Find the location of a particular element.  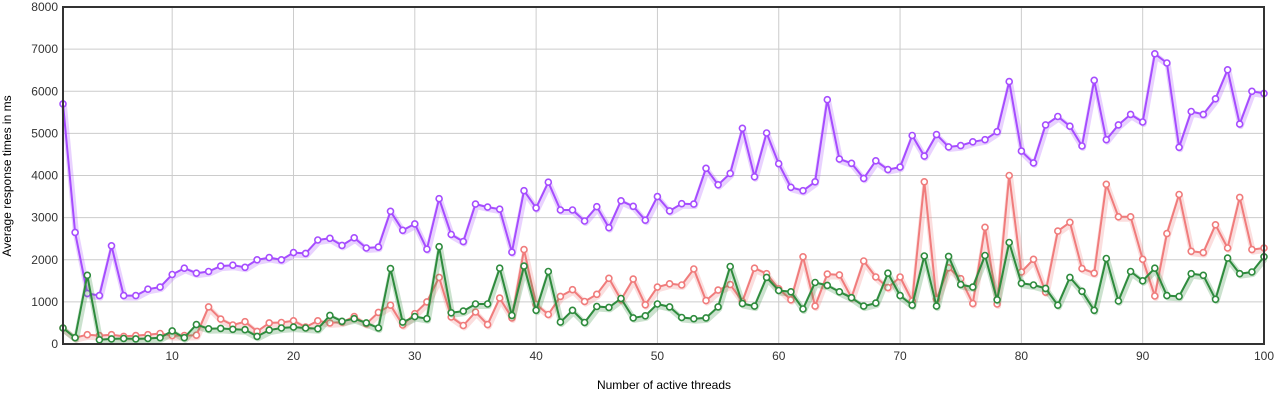

y-axis-title: Average response times in ms is located at coordinates (7, 175).